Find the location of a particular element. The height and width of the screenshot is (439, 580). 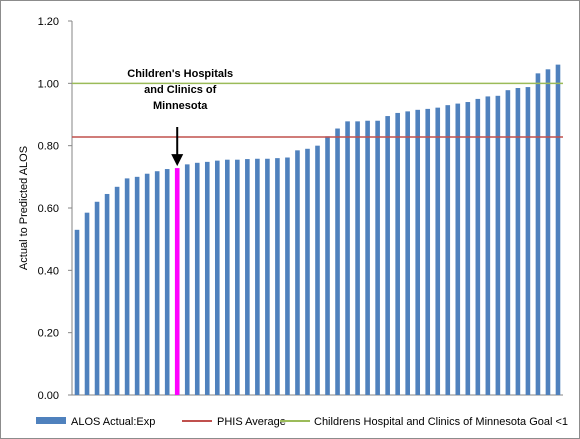

y-axis-tick-labels: 0.00 0.20 0.40 0.60 0.80 1.00 1.20 is located at coordinates (55, 209).